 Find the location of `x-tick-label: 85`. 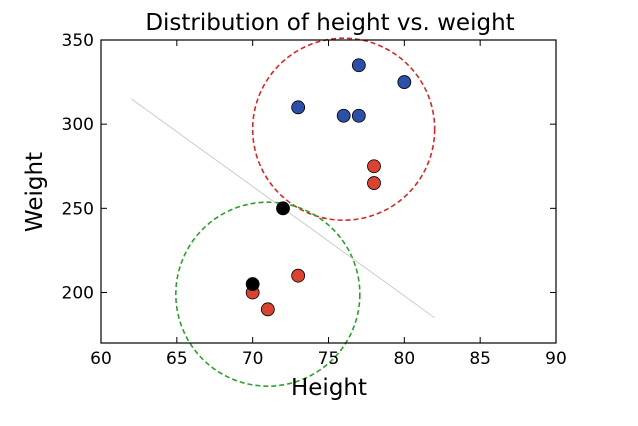

x-tick-label: 85 is located at coordinates (480, 359).